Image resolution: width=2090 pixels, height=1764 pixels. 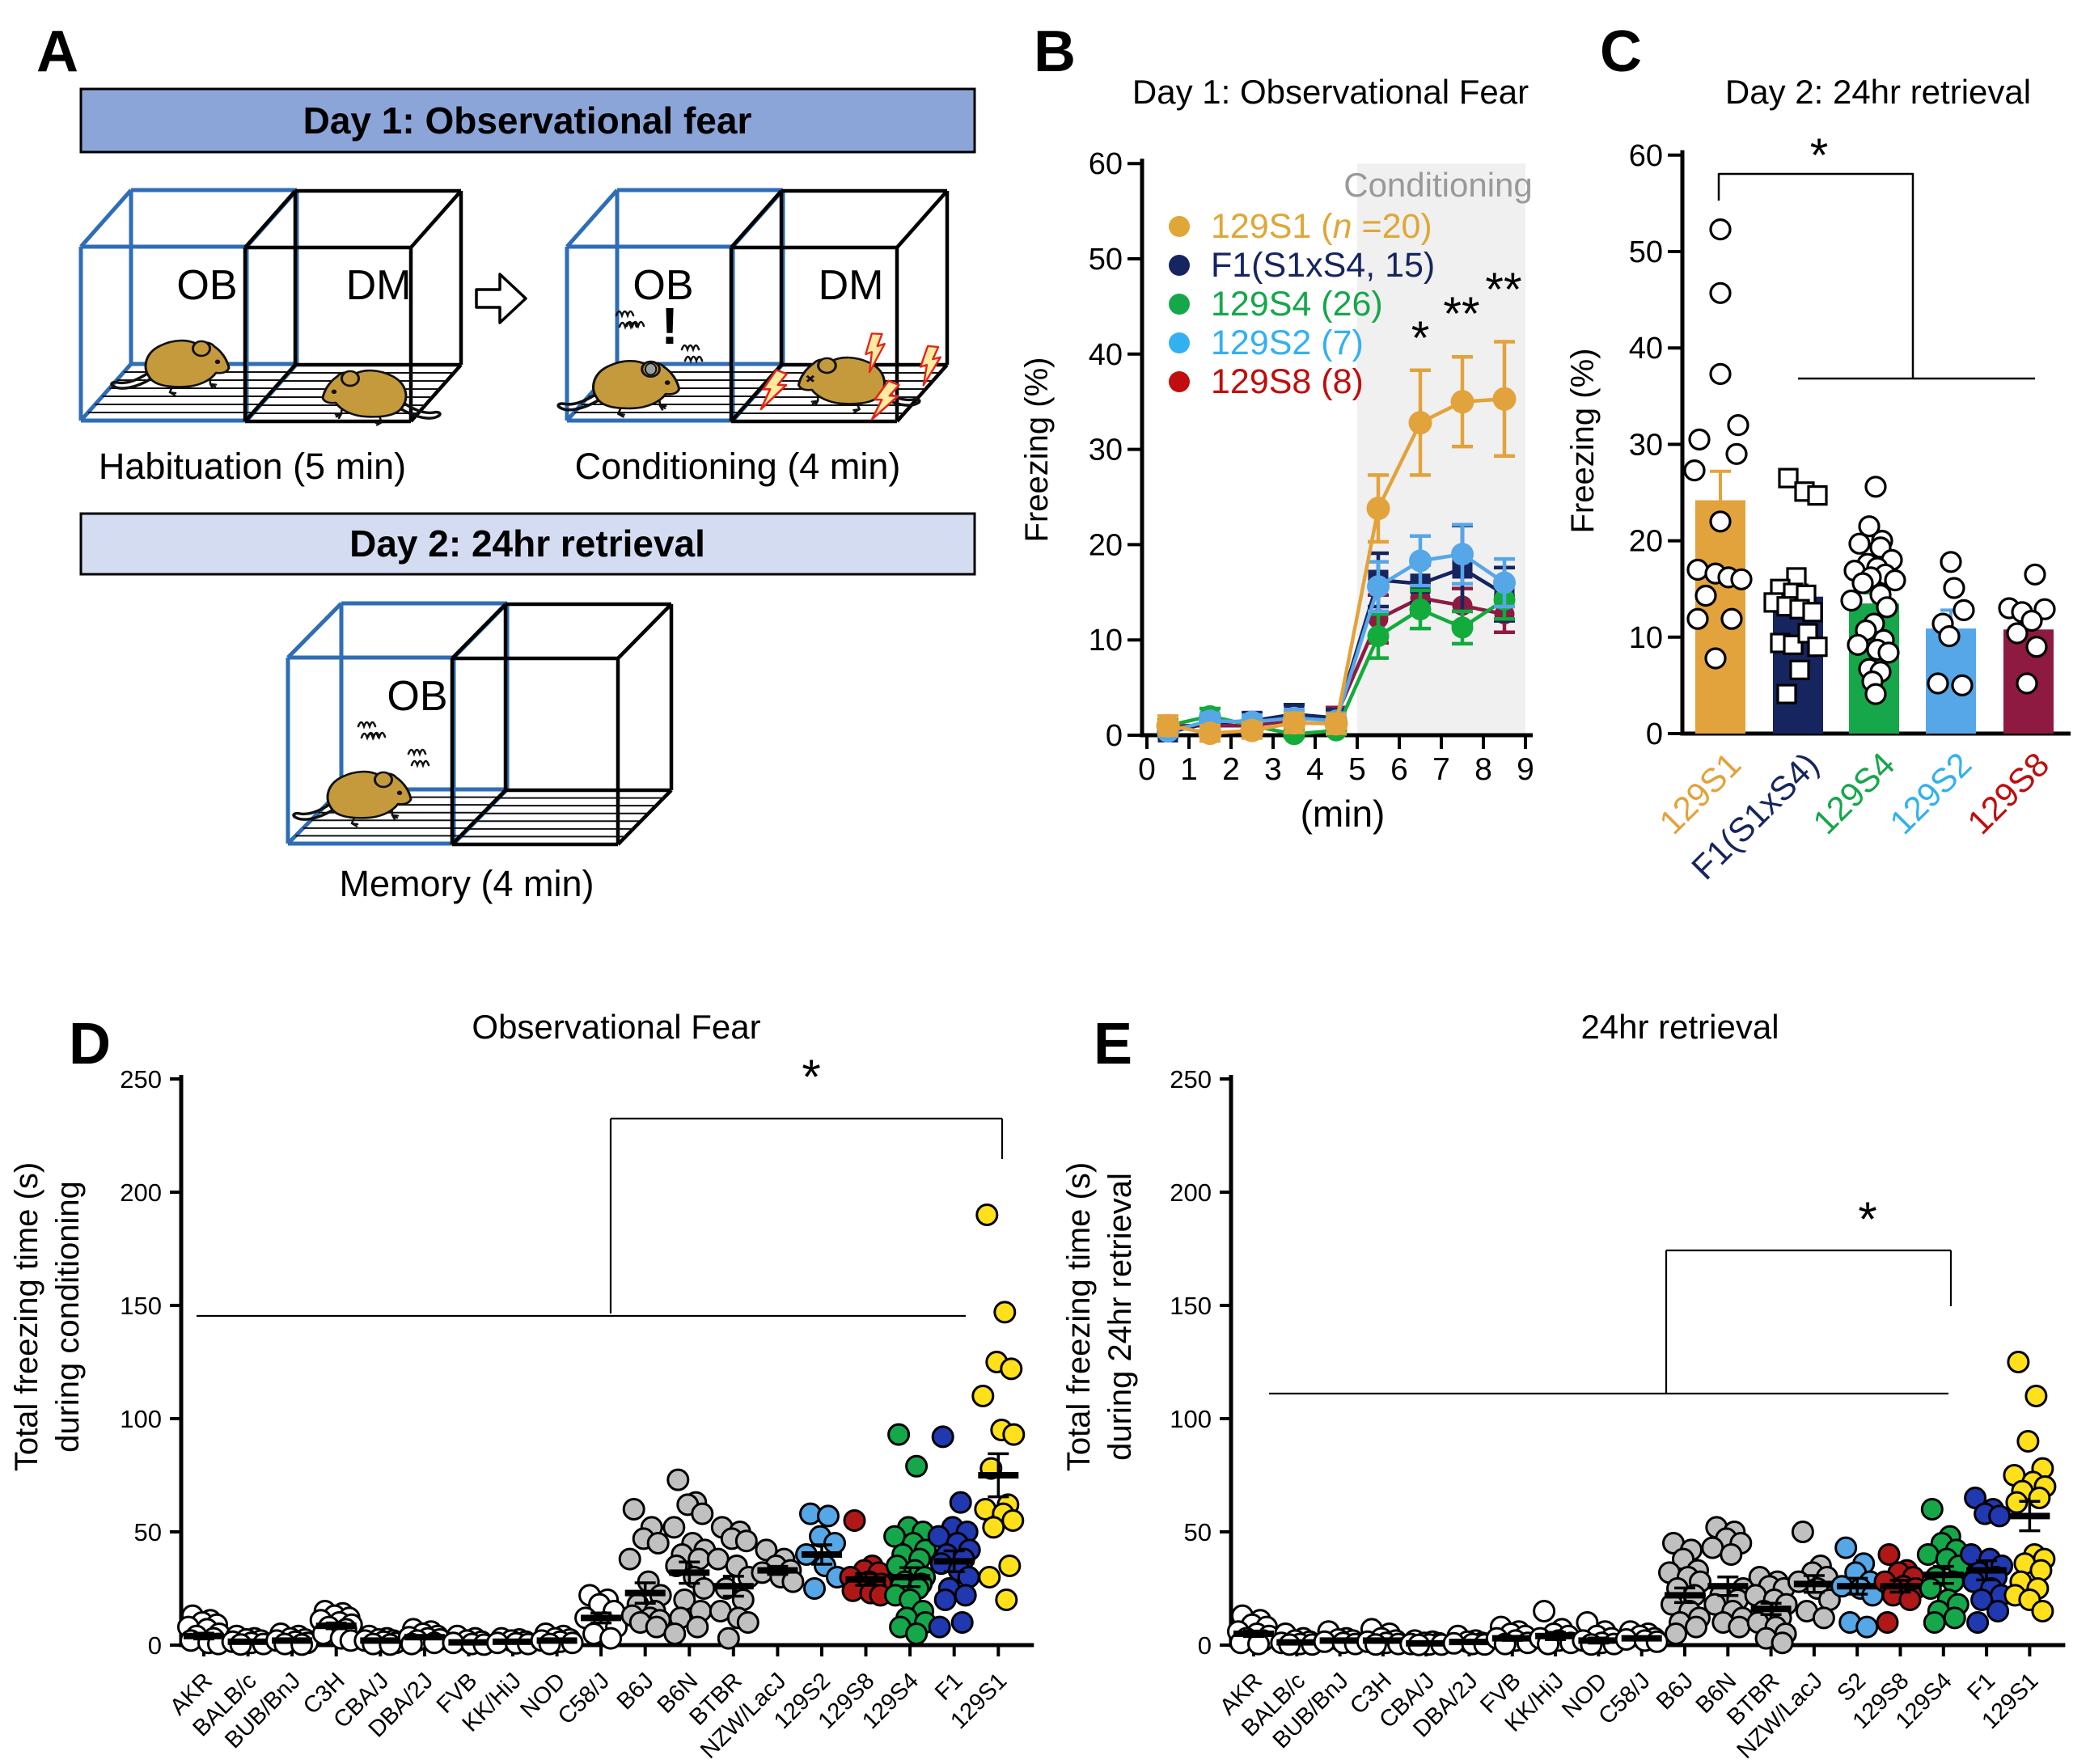 I want to click on svg-text: 7, so click(x=1441, y=769).